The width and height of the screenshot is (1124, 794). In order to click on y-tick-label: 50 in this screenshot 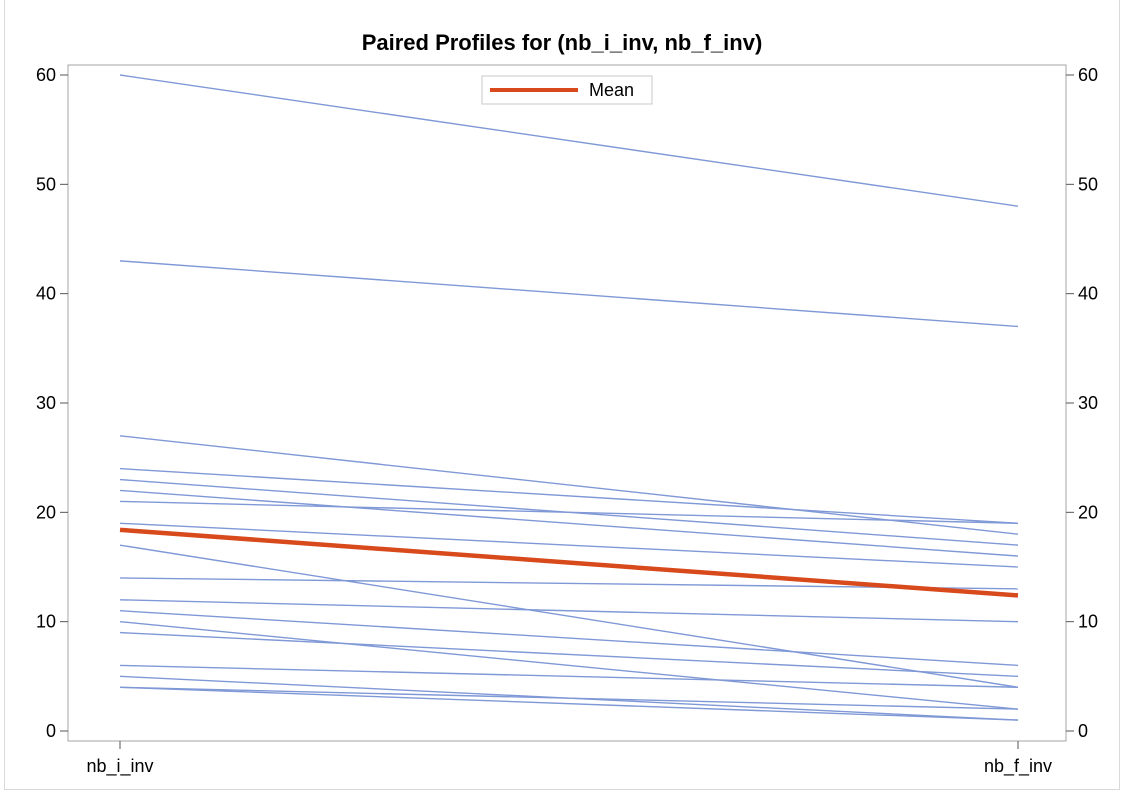, I will do `click(46, 184)`.